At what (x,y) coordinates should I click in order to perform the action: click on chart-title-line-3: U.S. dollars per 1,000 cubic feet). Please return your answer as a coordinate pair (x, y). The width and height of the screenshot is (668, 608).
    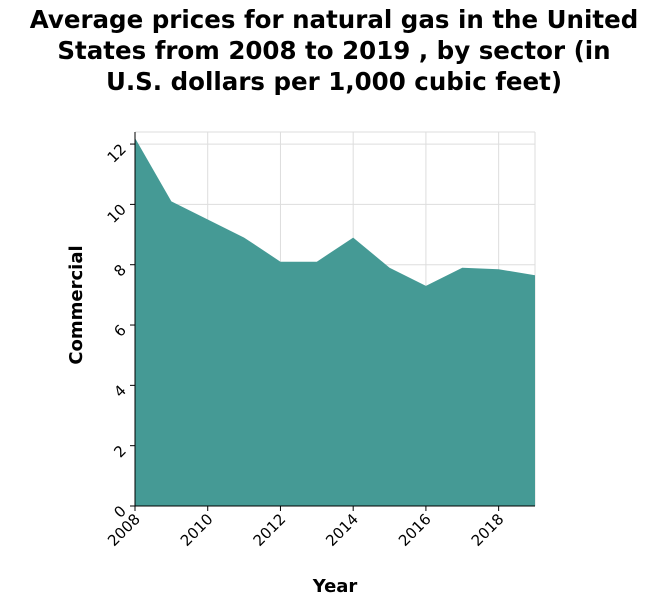
    Looking at the image, I should click on (334, 81).